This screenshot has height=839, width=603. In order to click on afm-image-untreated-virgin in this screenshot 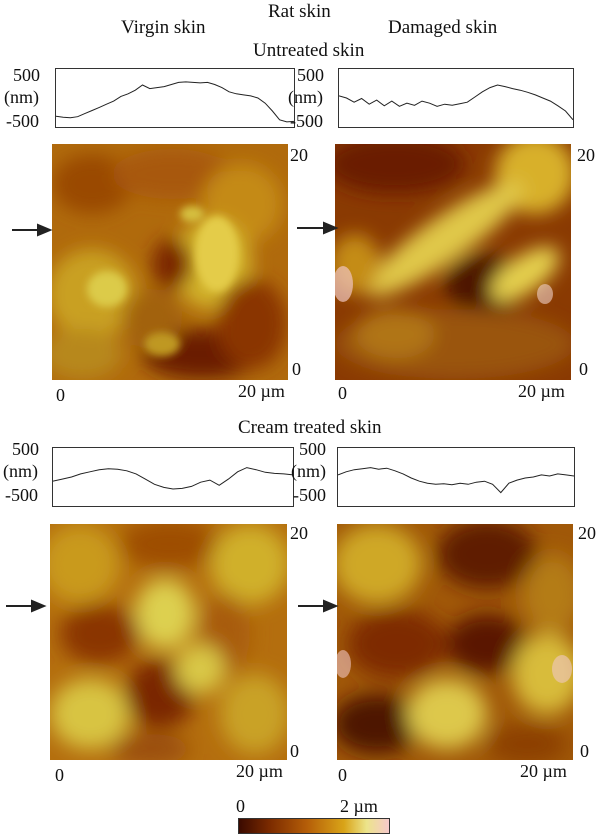, I will do `click(170, 262)`.